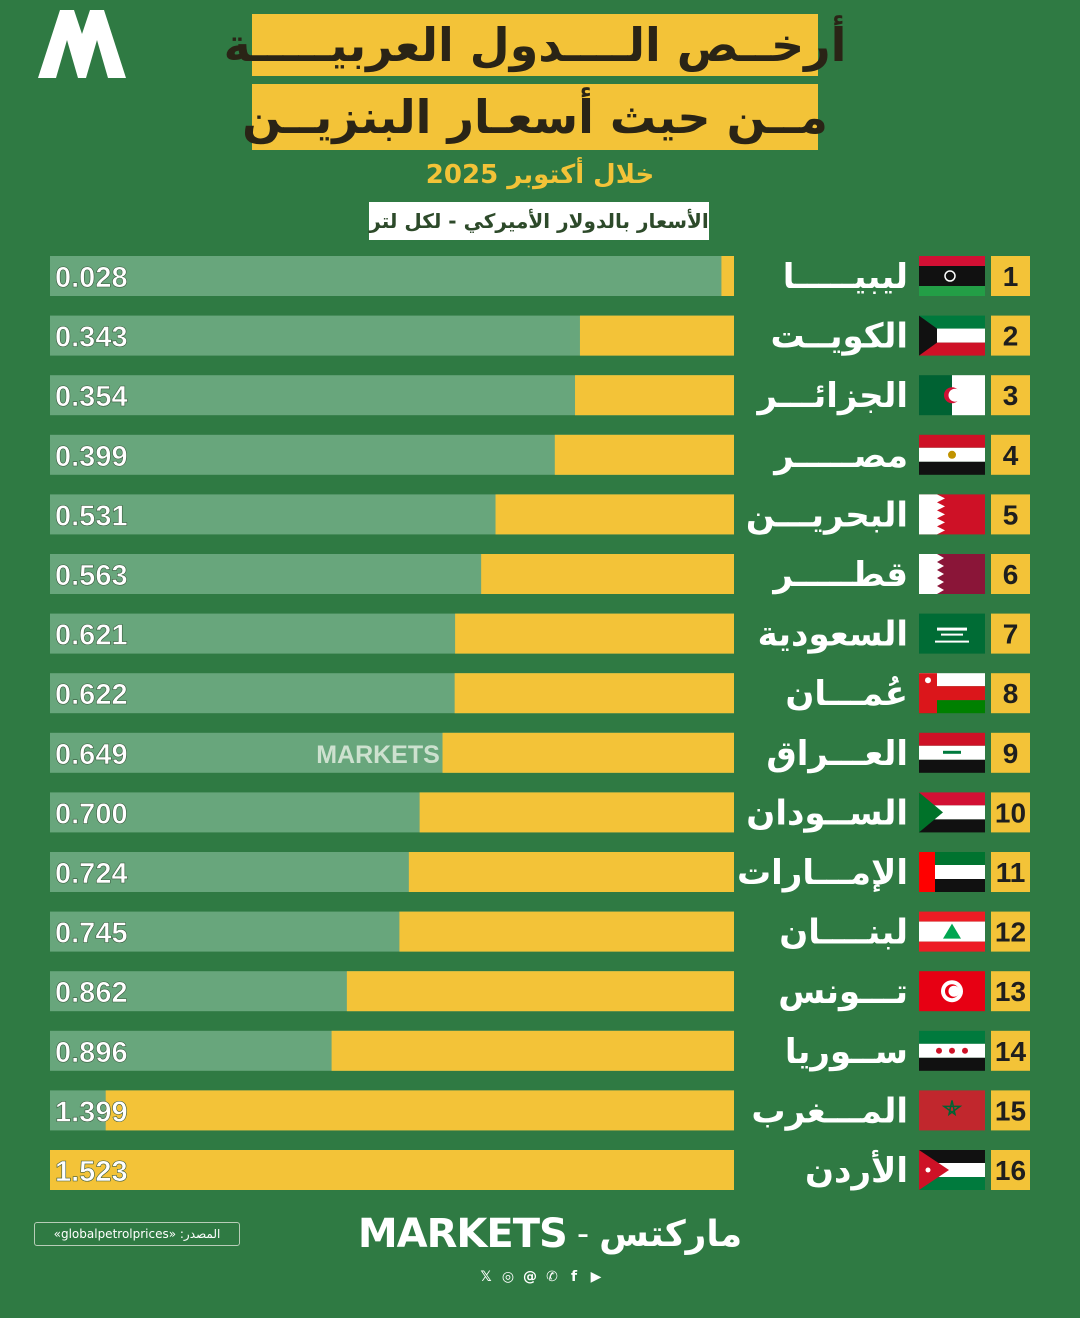 The width and height of the screenshot is (1080, 1318). Describe the element at coordinates (952, 276) in the screenshot. I see `libya-flag-icon` at that location.